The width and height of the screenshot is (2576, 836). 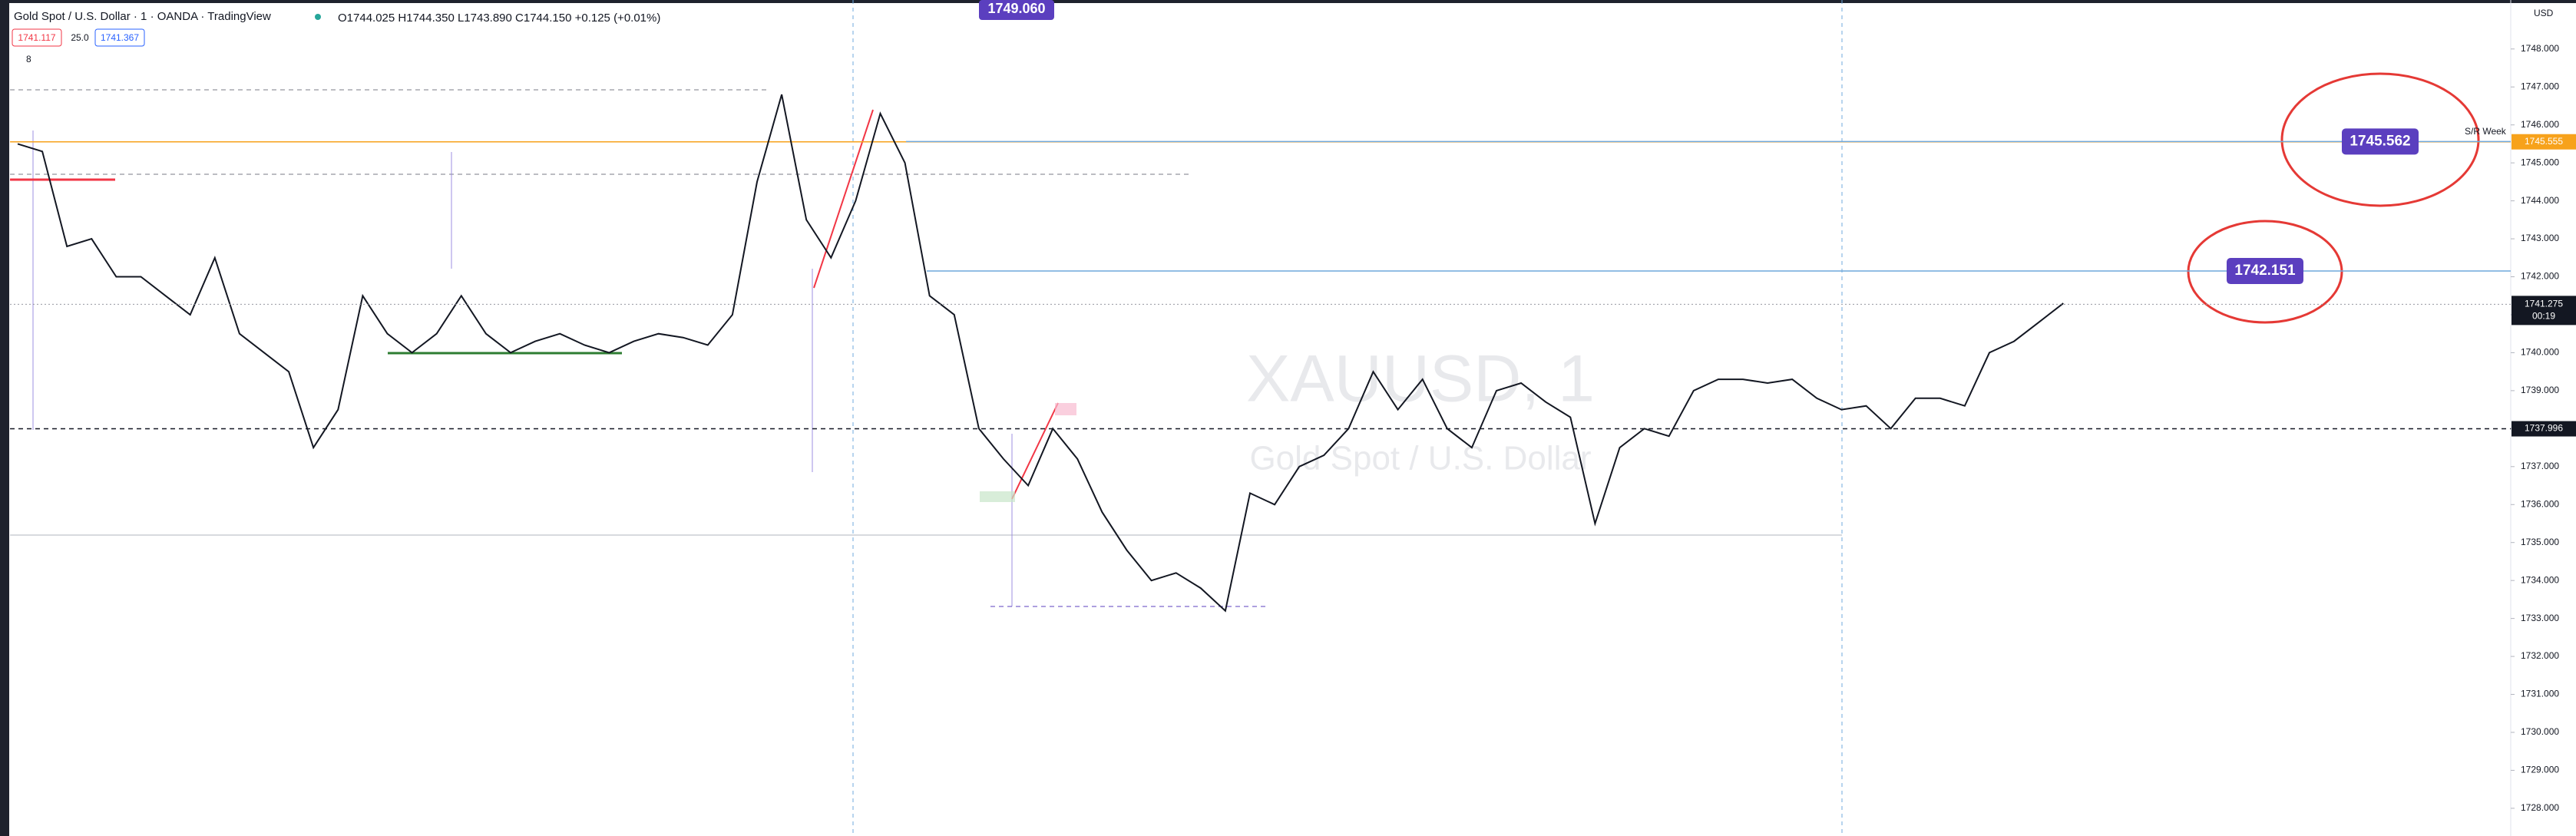 I want to click on watermark: XAUUSD, 1, so click(x=1420, y=379).